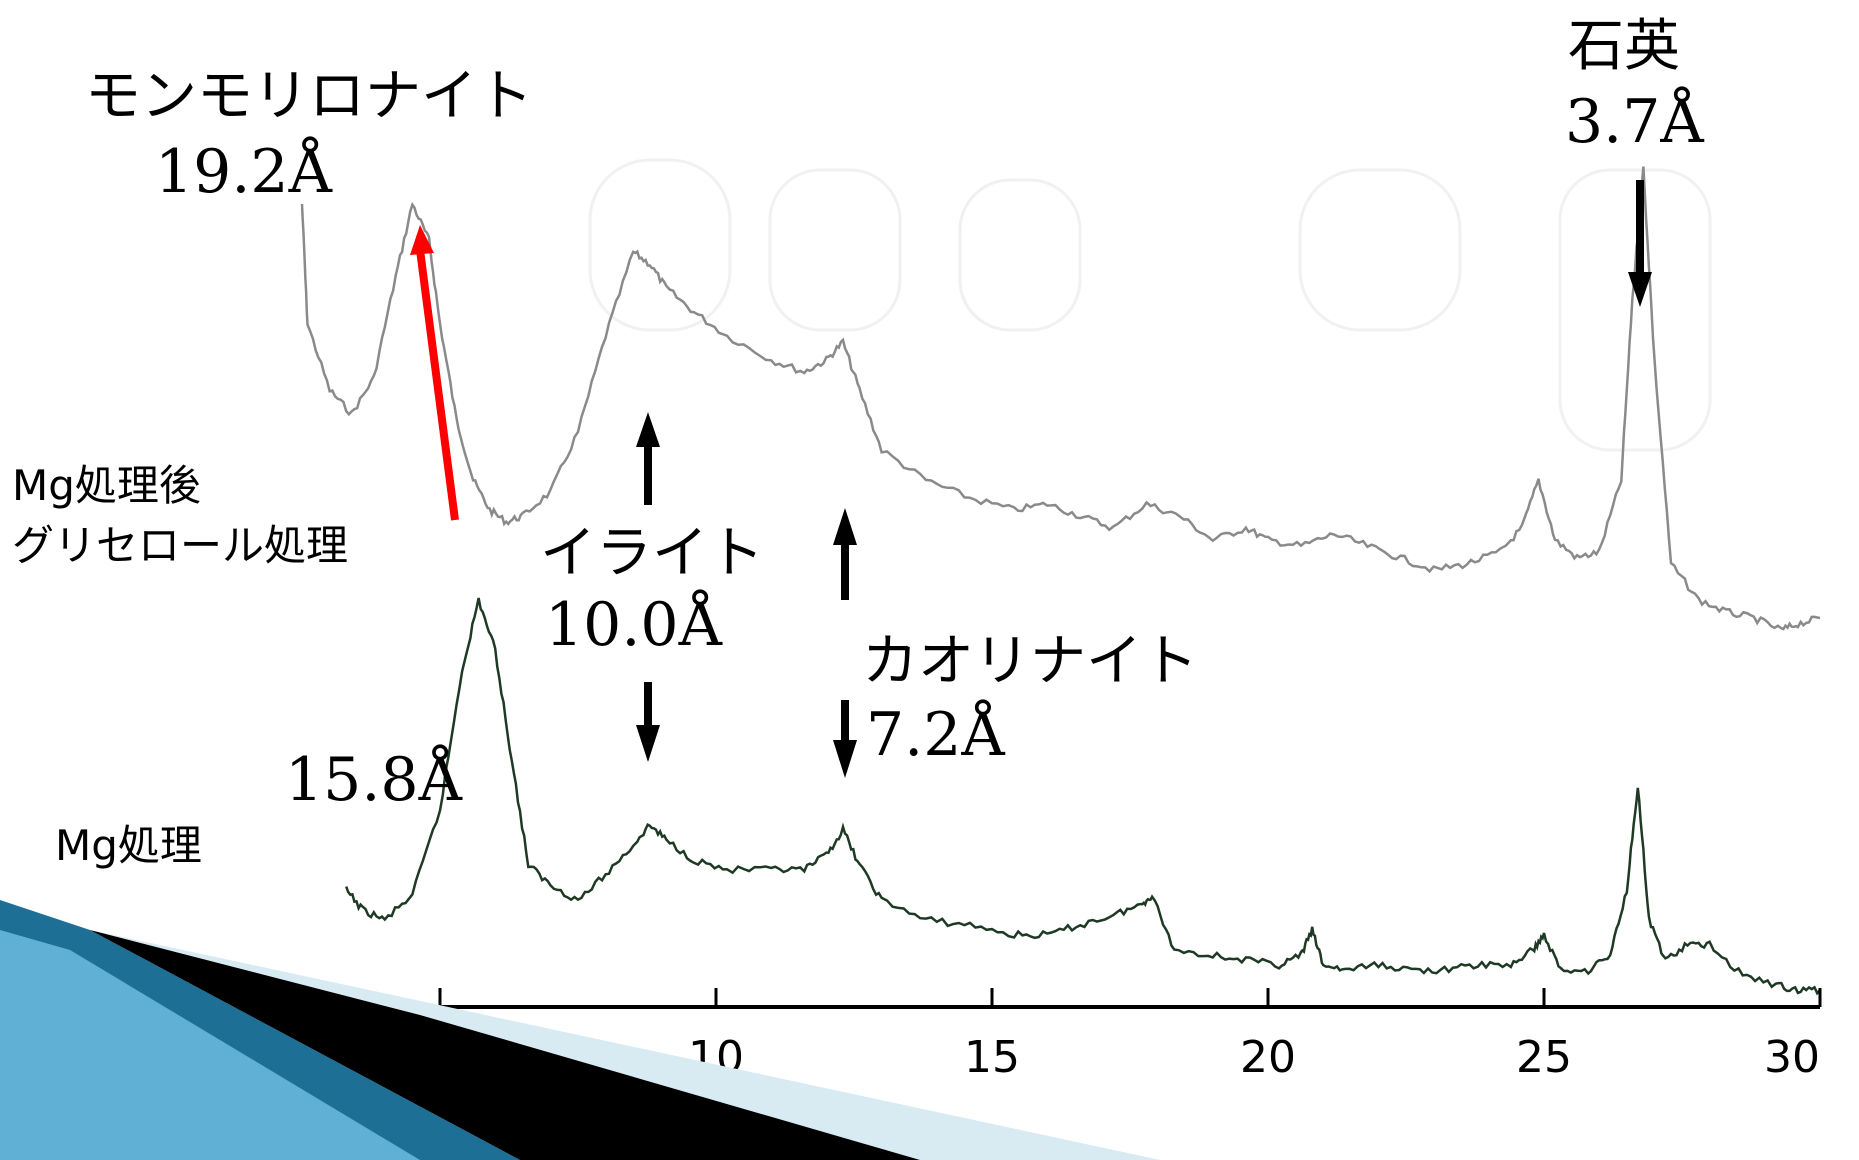 The image size is (1859, 1160). I want to click on kaolinite-label: カオリナイト, so click(1030, 661).